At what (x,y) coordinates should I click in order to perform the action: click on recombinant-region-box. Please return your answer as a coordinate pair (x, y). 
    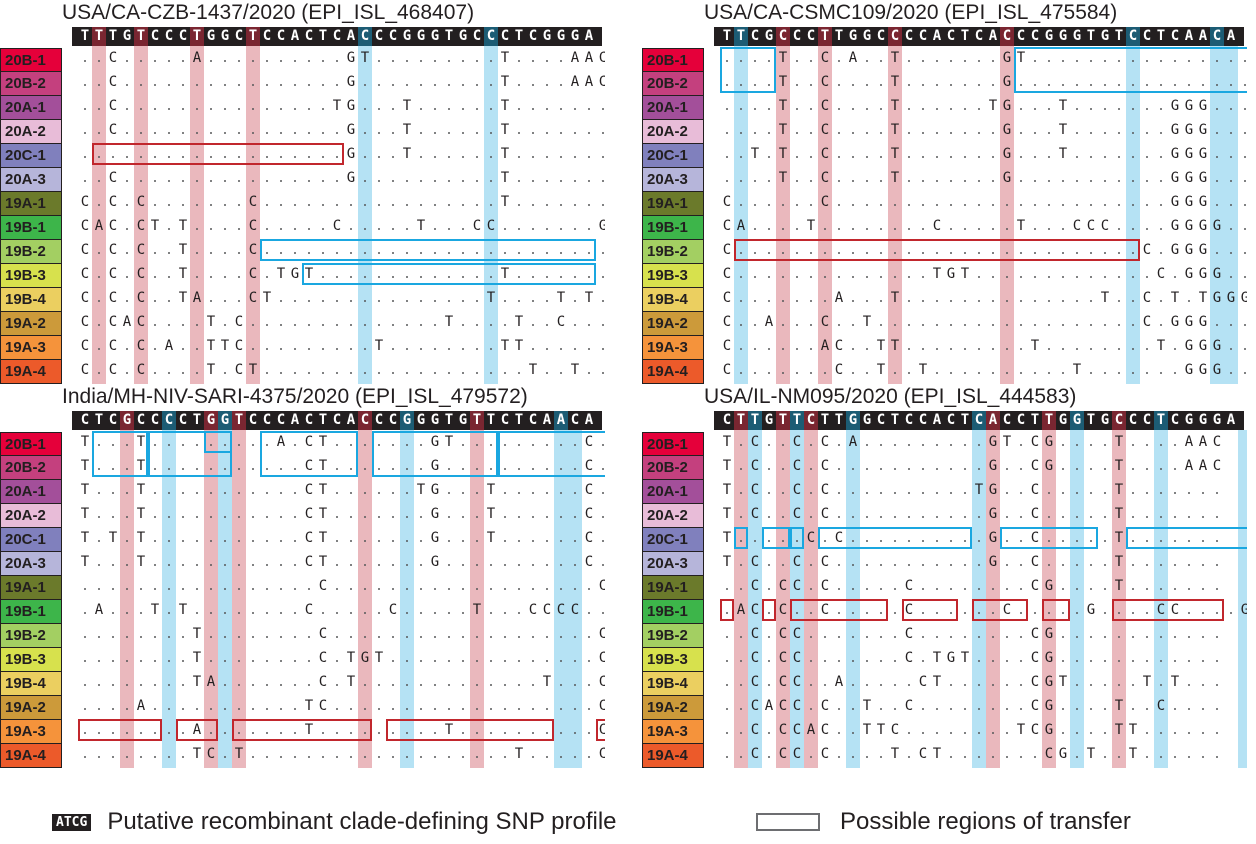
    Looking at the image, I should click on (839, 610).